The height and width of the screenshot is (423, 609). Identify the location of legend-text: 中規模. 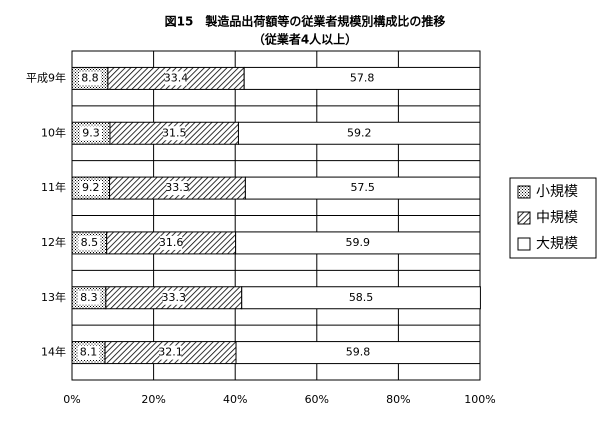
(557, 218).